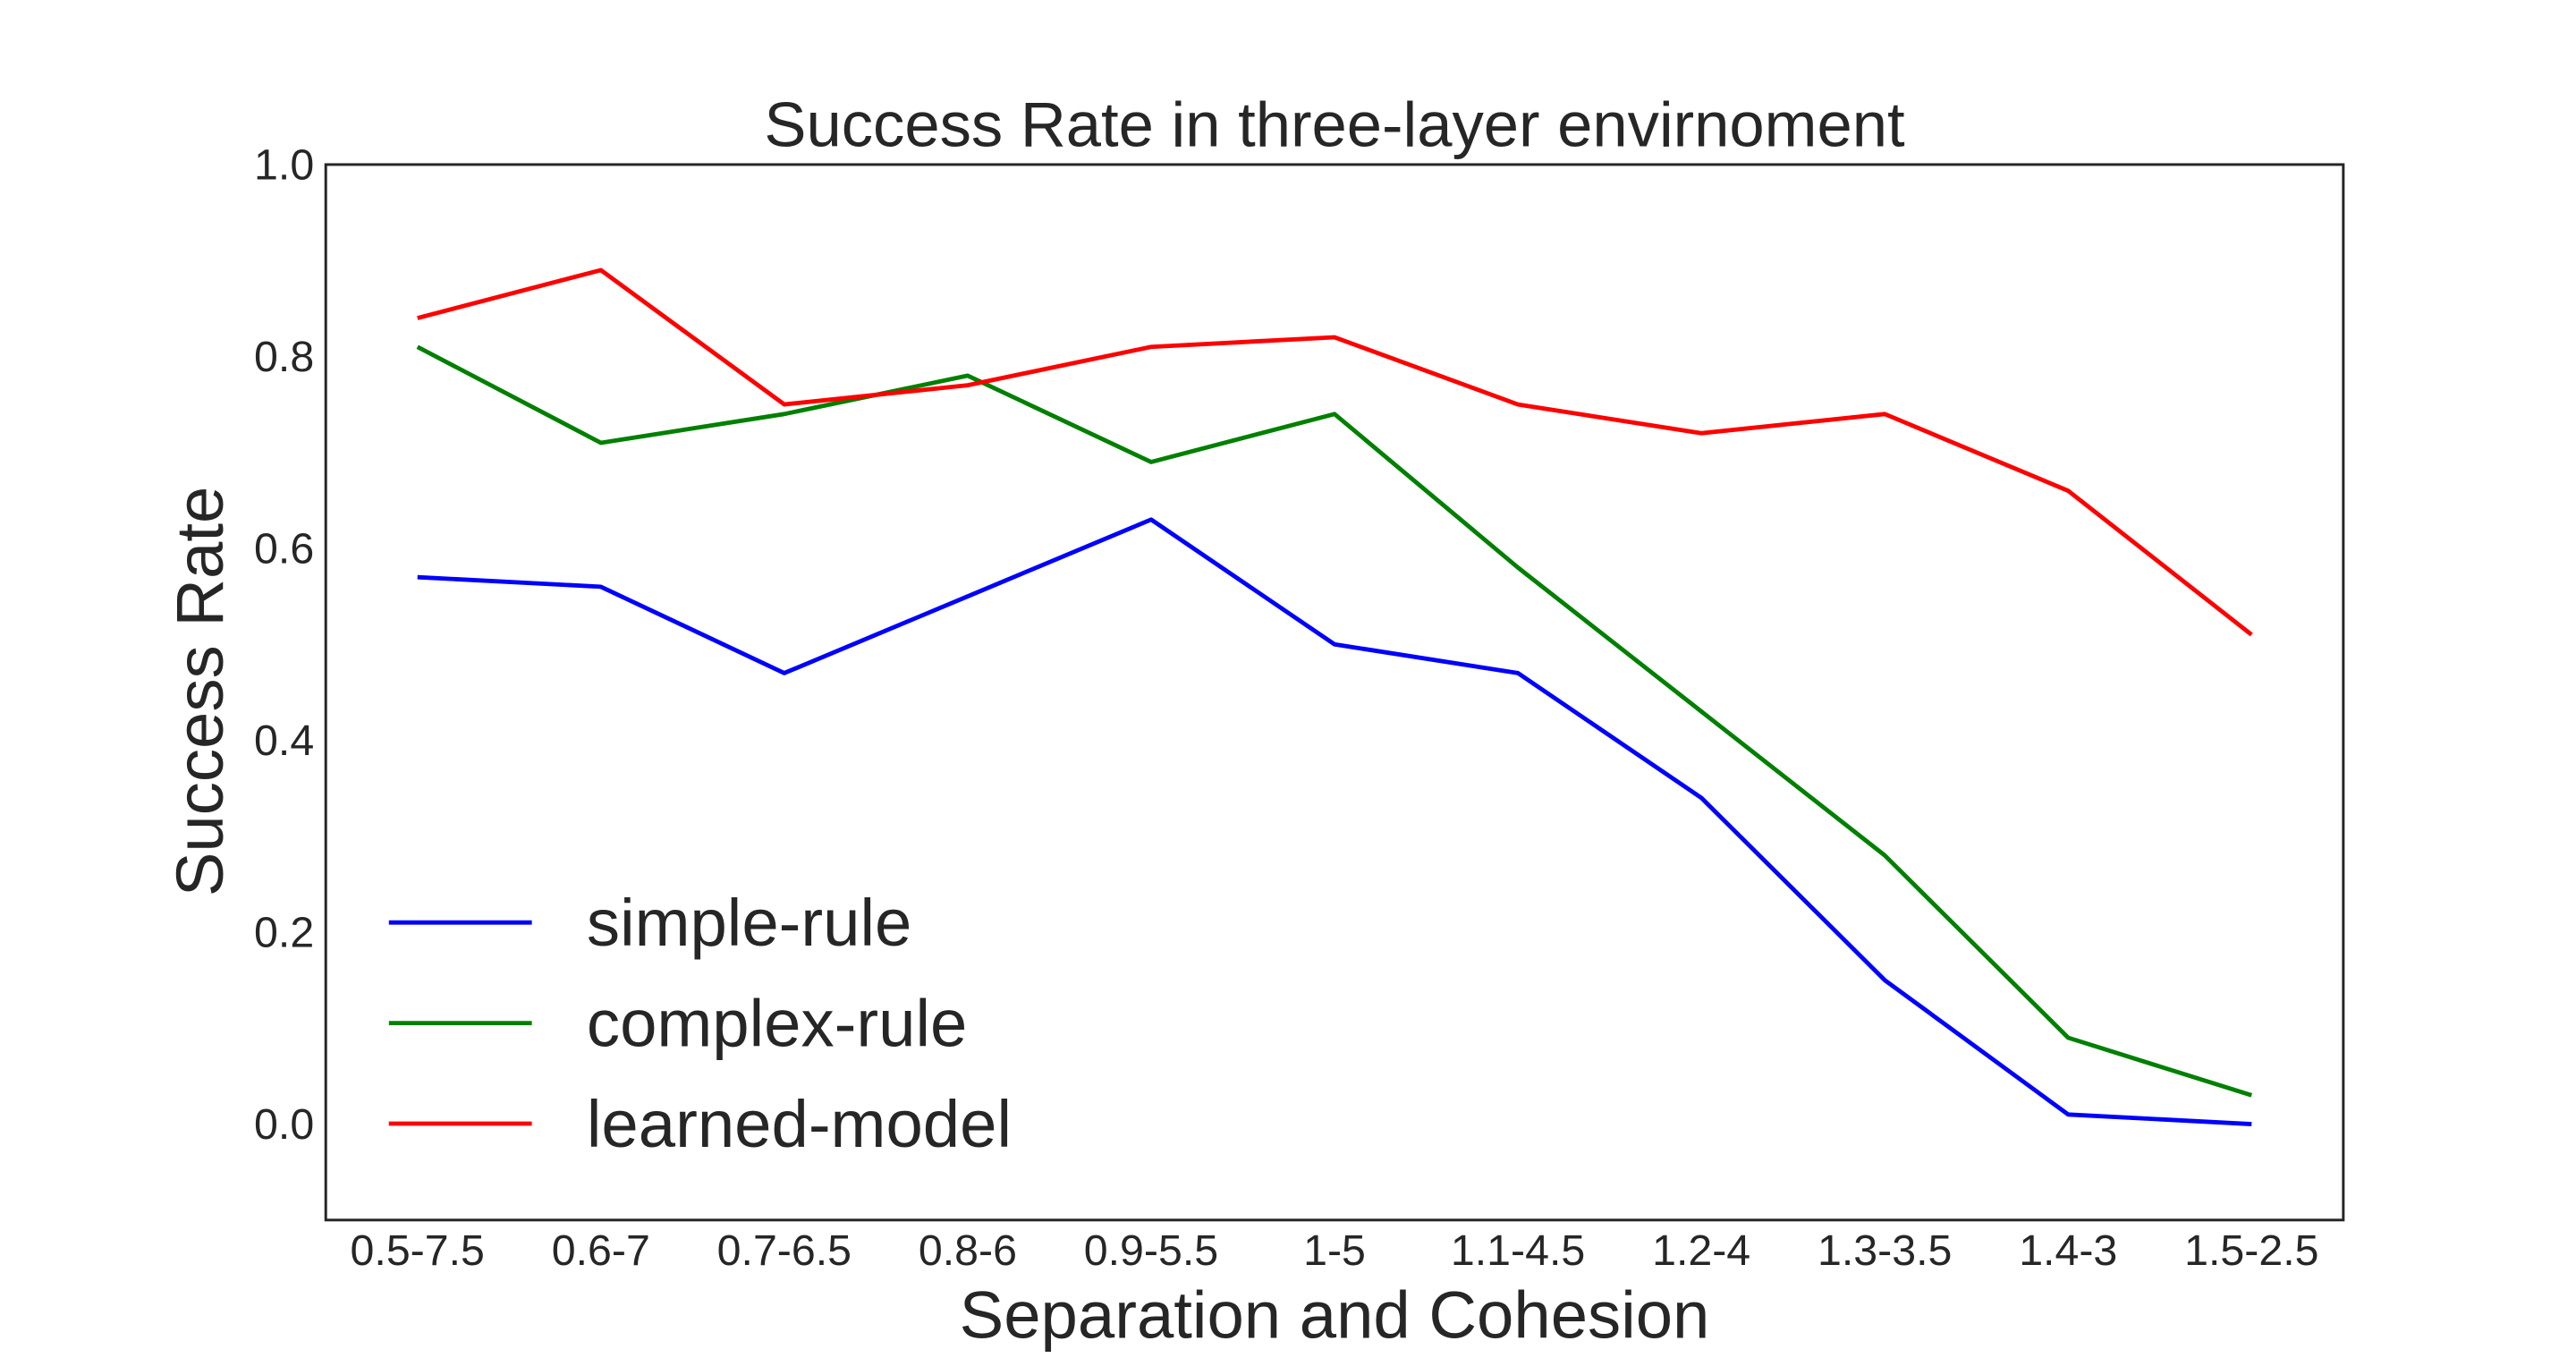 This screenshot has width=2576, height=1358. I want to click on x-tick-label: 1-5, so click(1334, 1251).